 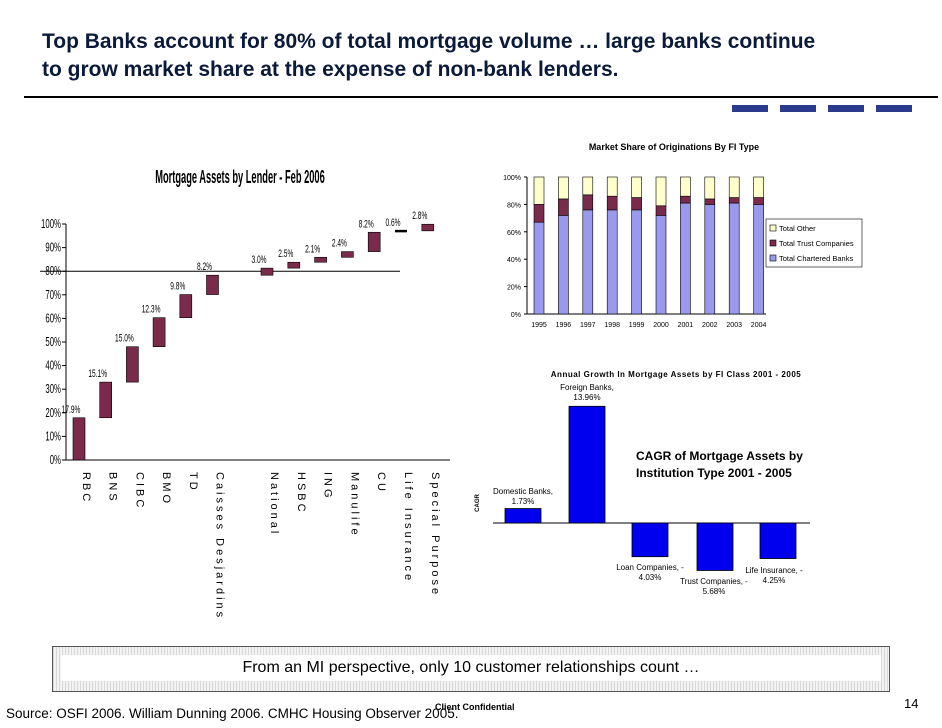 What do you see at coordinates (53, 389) in the screenshot?
I see `waterfall-y-tick-label: 30%` at bounding box center [53, 389].